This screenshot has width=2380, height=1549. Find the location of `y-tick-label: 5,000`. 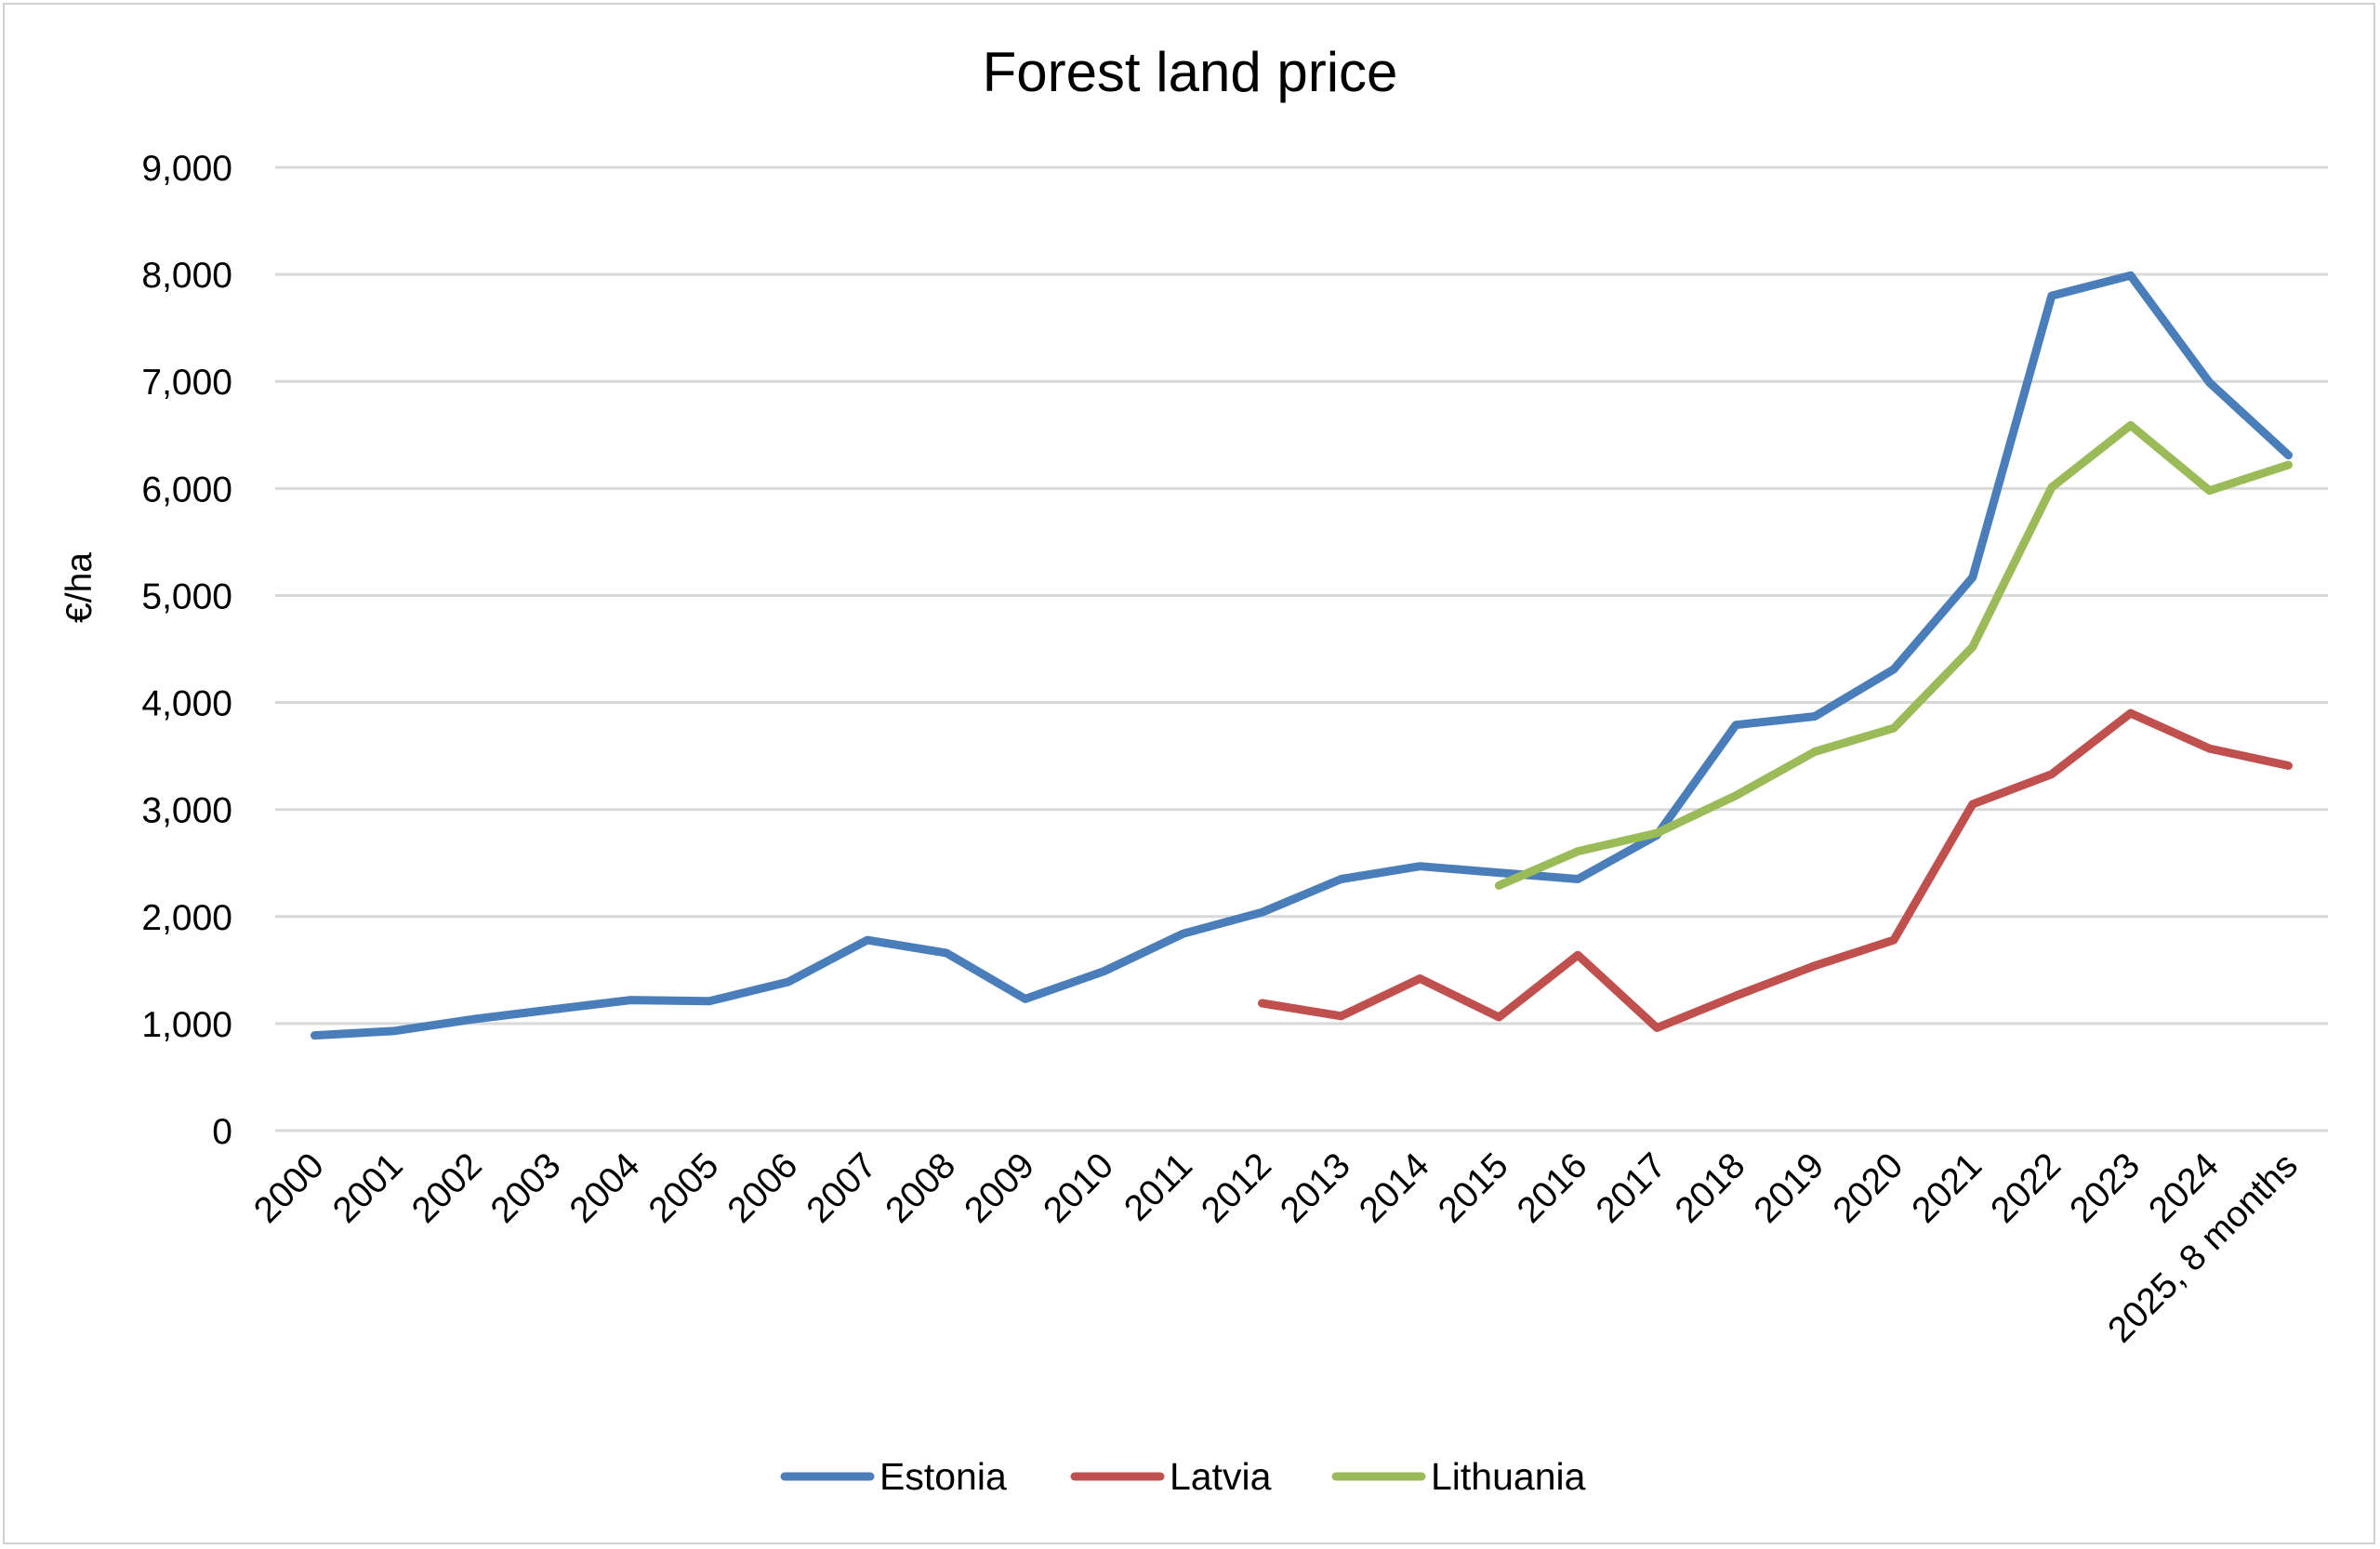

y-tick-label: 5,000 is located at coordinates (186, 596).